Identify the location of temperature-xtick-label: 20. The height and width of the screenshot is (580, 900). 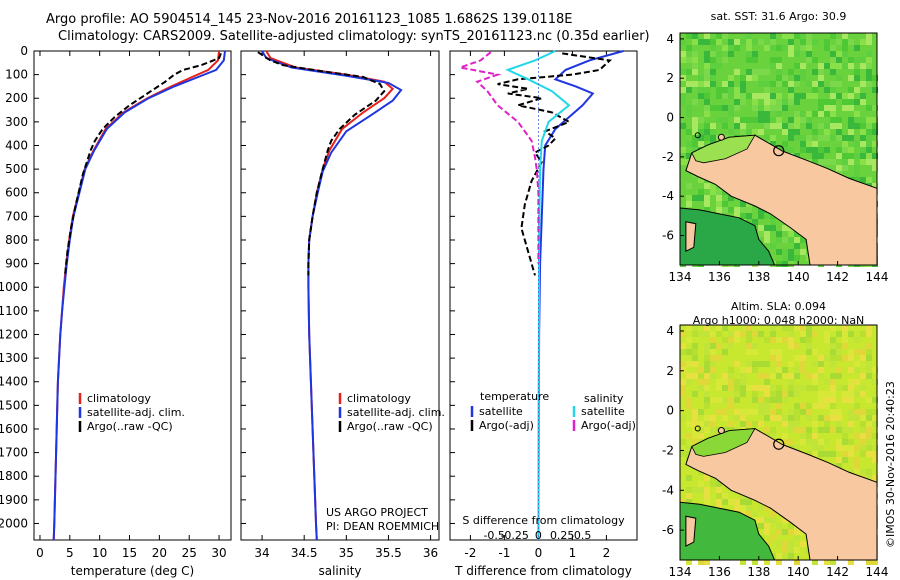
(159, 553).